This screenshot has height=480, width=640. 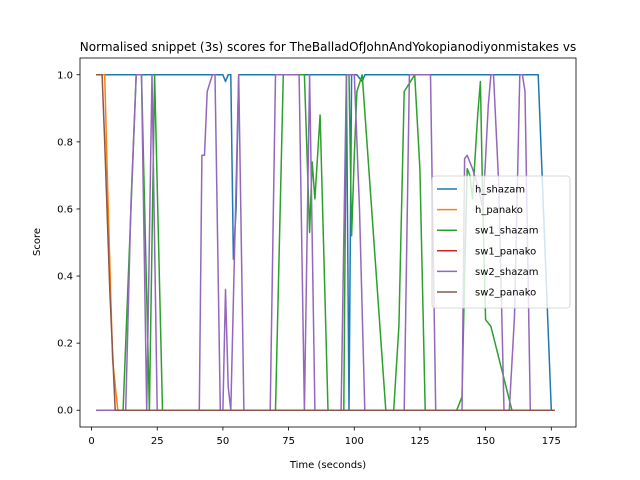 I want to click on legend-label-h-panako: h_panako, so click(x=499, y=210).